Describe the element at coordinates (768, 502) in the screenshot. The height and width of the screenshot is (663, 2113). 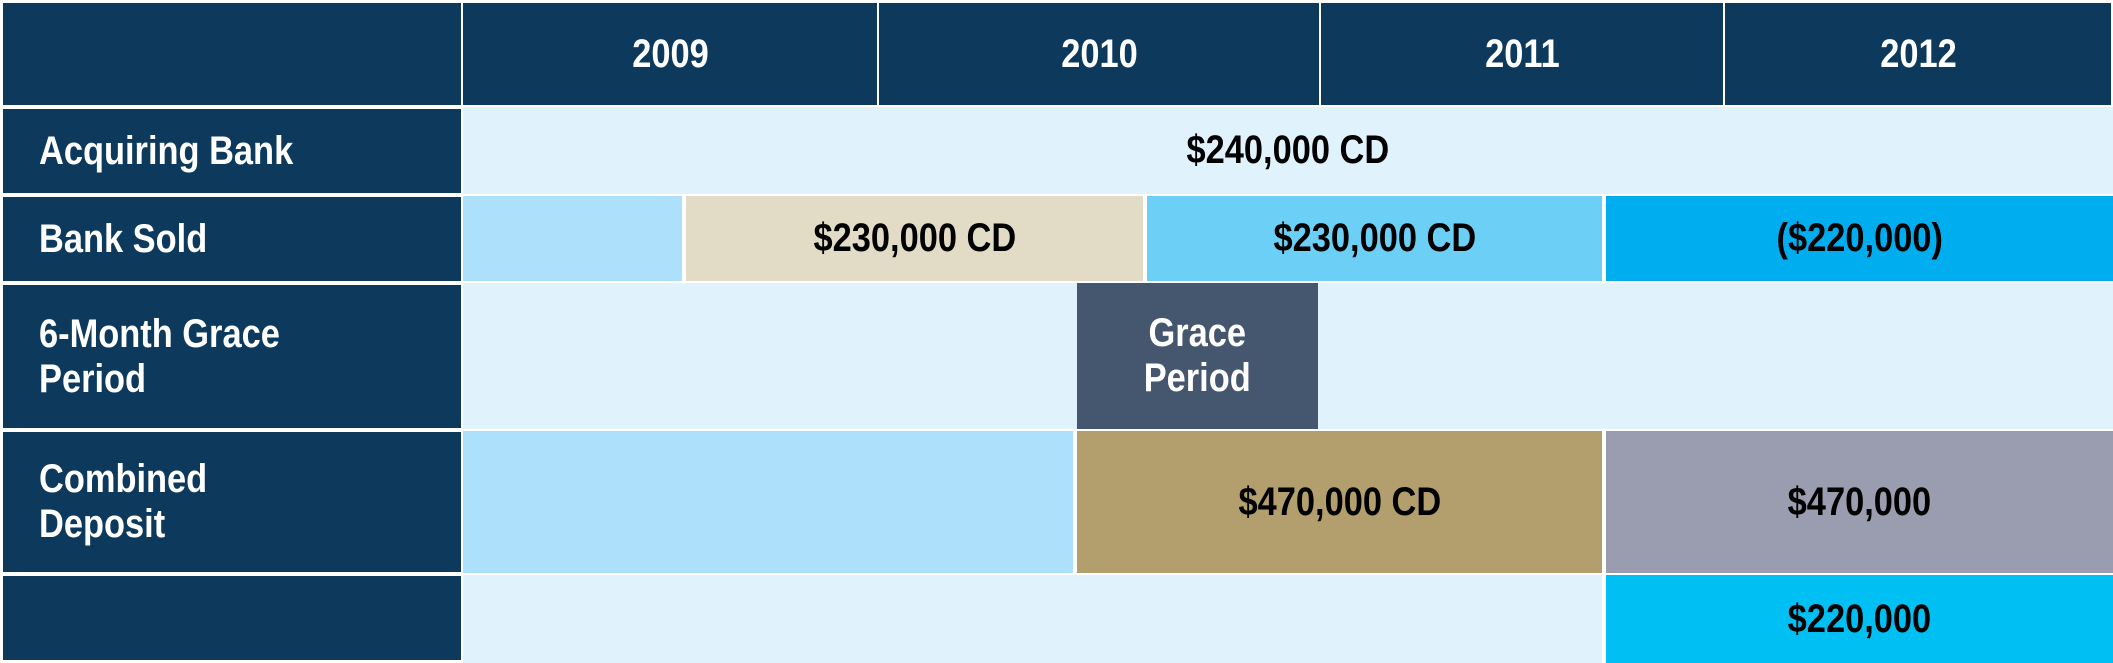
I see `bar-combined-pre` at that location.